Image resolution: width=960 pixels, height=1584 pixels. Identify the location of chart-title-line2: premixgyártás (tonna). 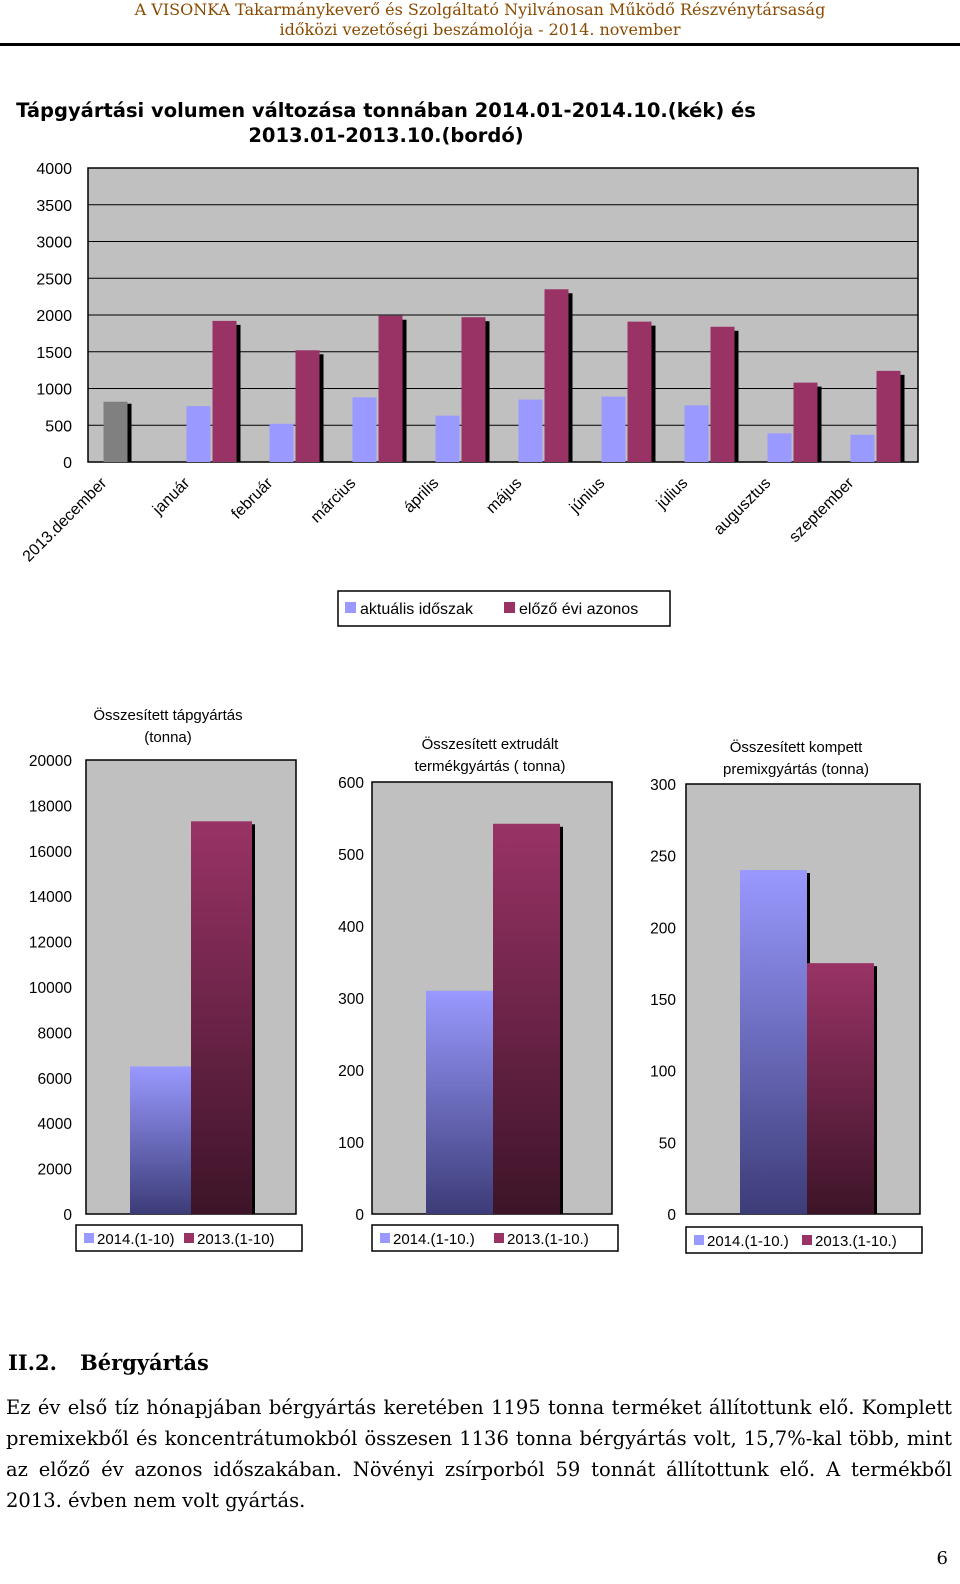
(796, 769).